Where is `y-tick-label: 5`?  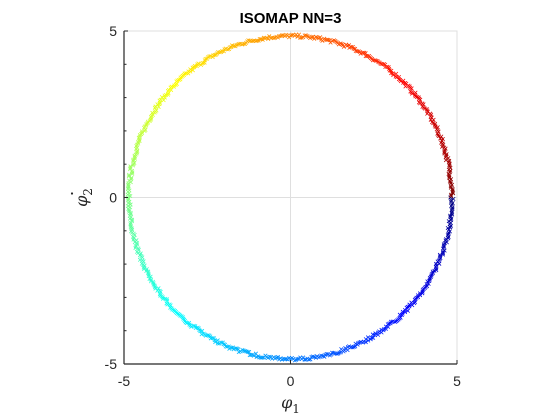
y-tick-label: 5 is located at coordinates (113, 31).